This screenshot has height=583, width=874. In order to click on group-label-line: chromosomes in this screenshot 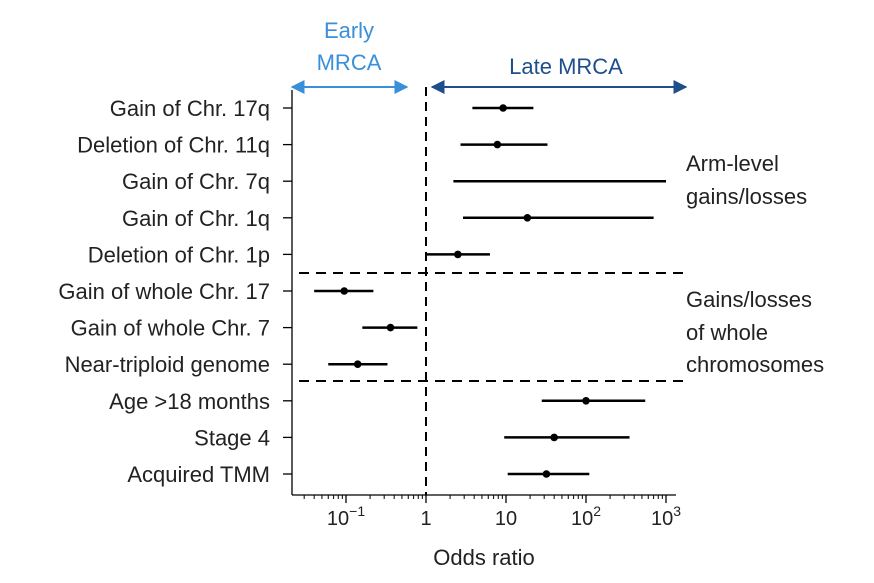, I will do `click(755, 364)`.